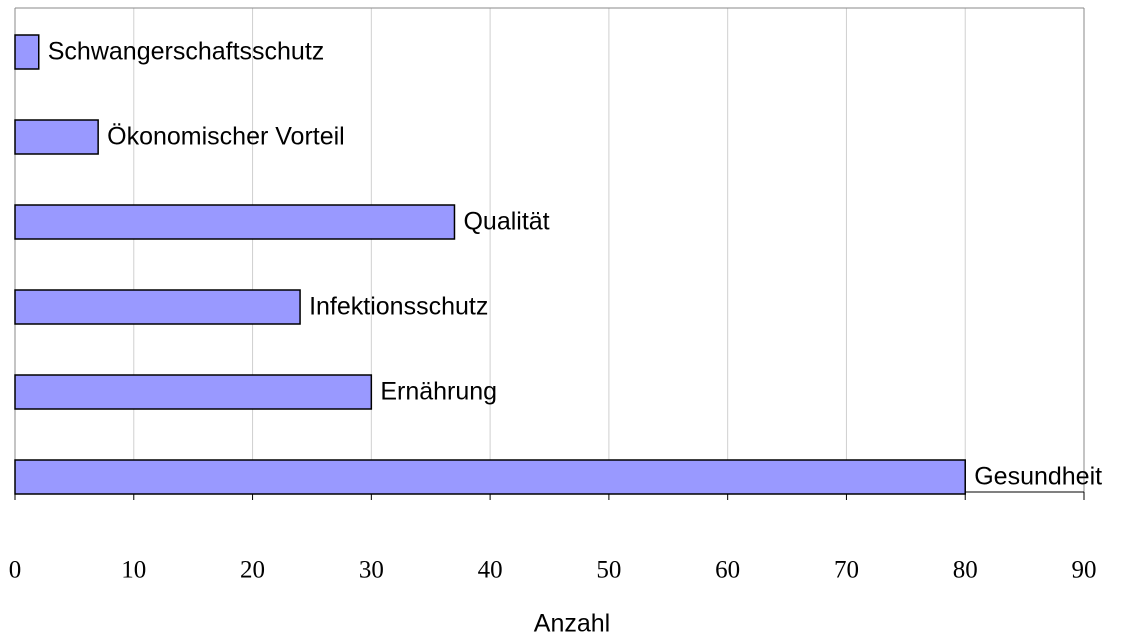  Describe the element at coordinates (252, 570) in the screenshot. I see `x-tick-label: 20` at that location.